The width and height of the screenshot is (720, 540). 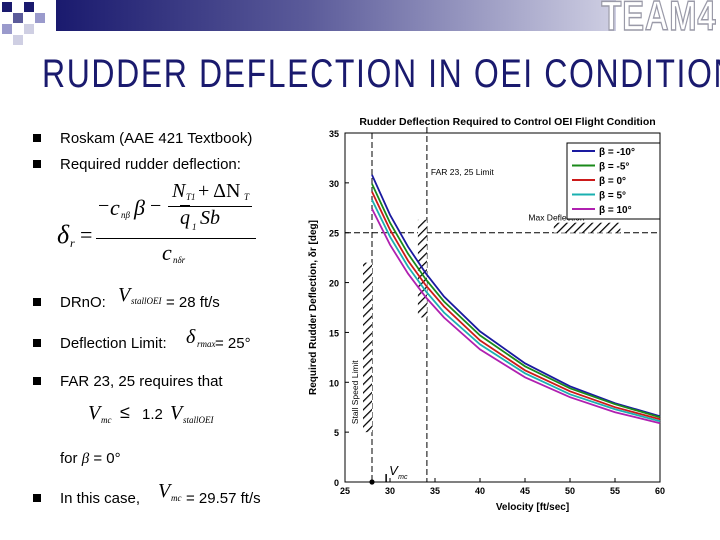 What do you see at coordinates (612, 196) in the screenshot?
I see `legend-entry: β = 5°` at bounding box center [612, 196].